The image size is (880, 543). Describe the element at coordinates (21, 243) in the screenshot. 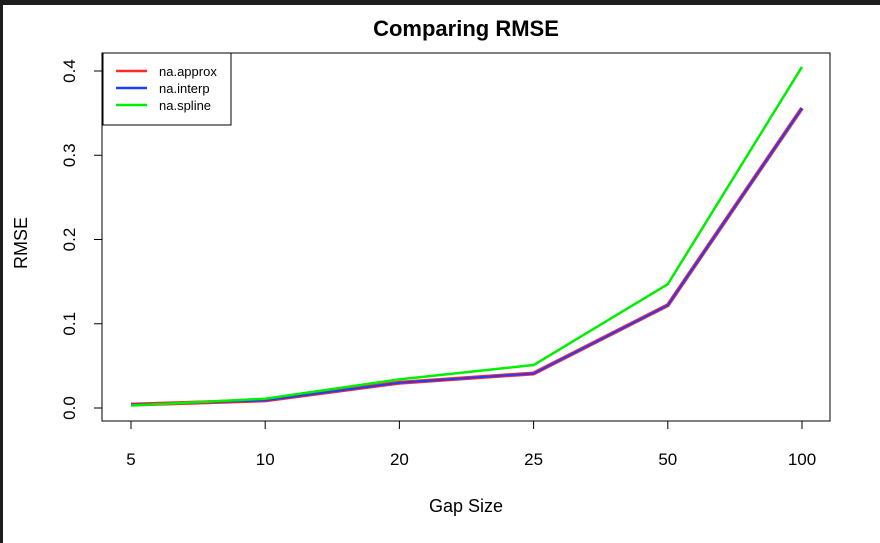

I see `y-axis-label: RMSE` at that location.